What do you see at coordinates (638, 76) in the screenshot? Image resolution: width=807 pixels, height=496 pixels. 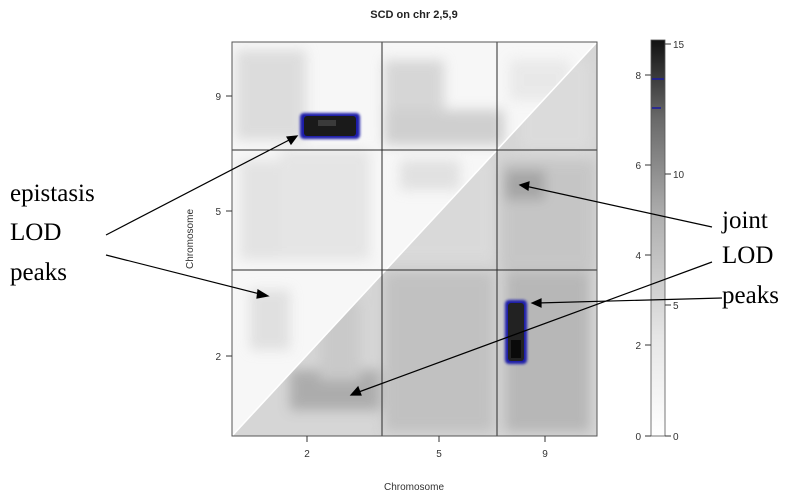 I see `colorbar-left-tick: 8` at bounding box center [638, 76].